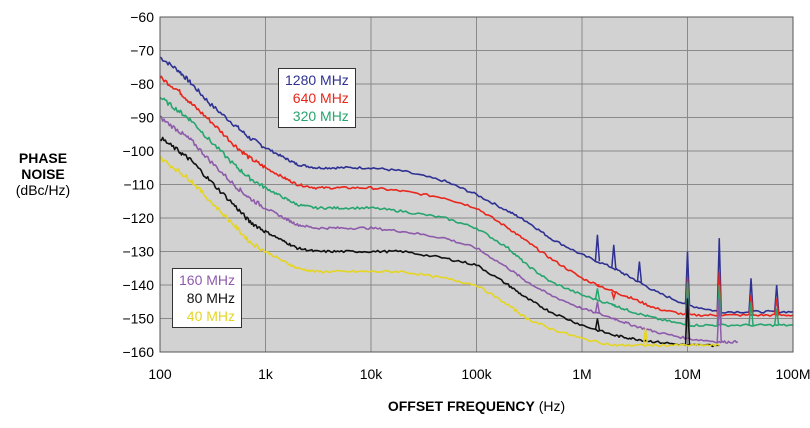  What do you see at coordinates (211, 316) in the screenshot?
I see `legend-item-40: 40 MHz` at bounding box center [211, 316].